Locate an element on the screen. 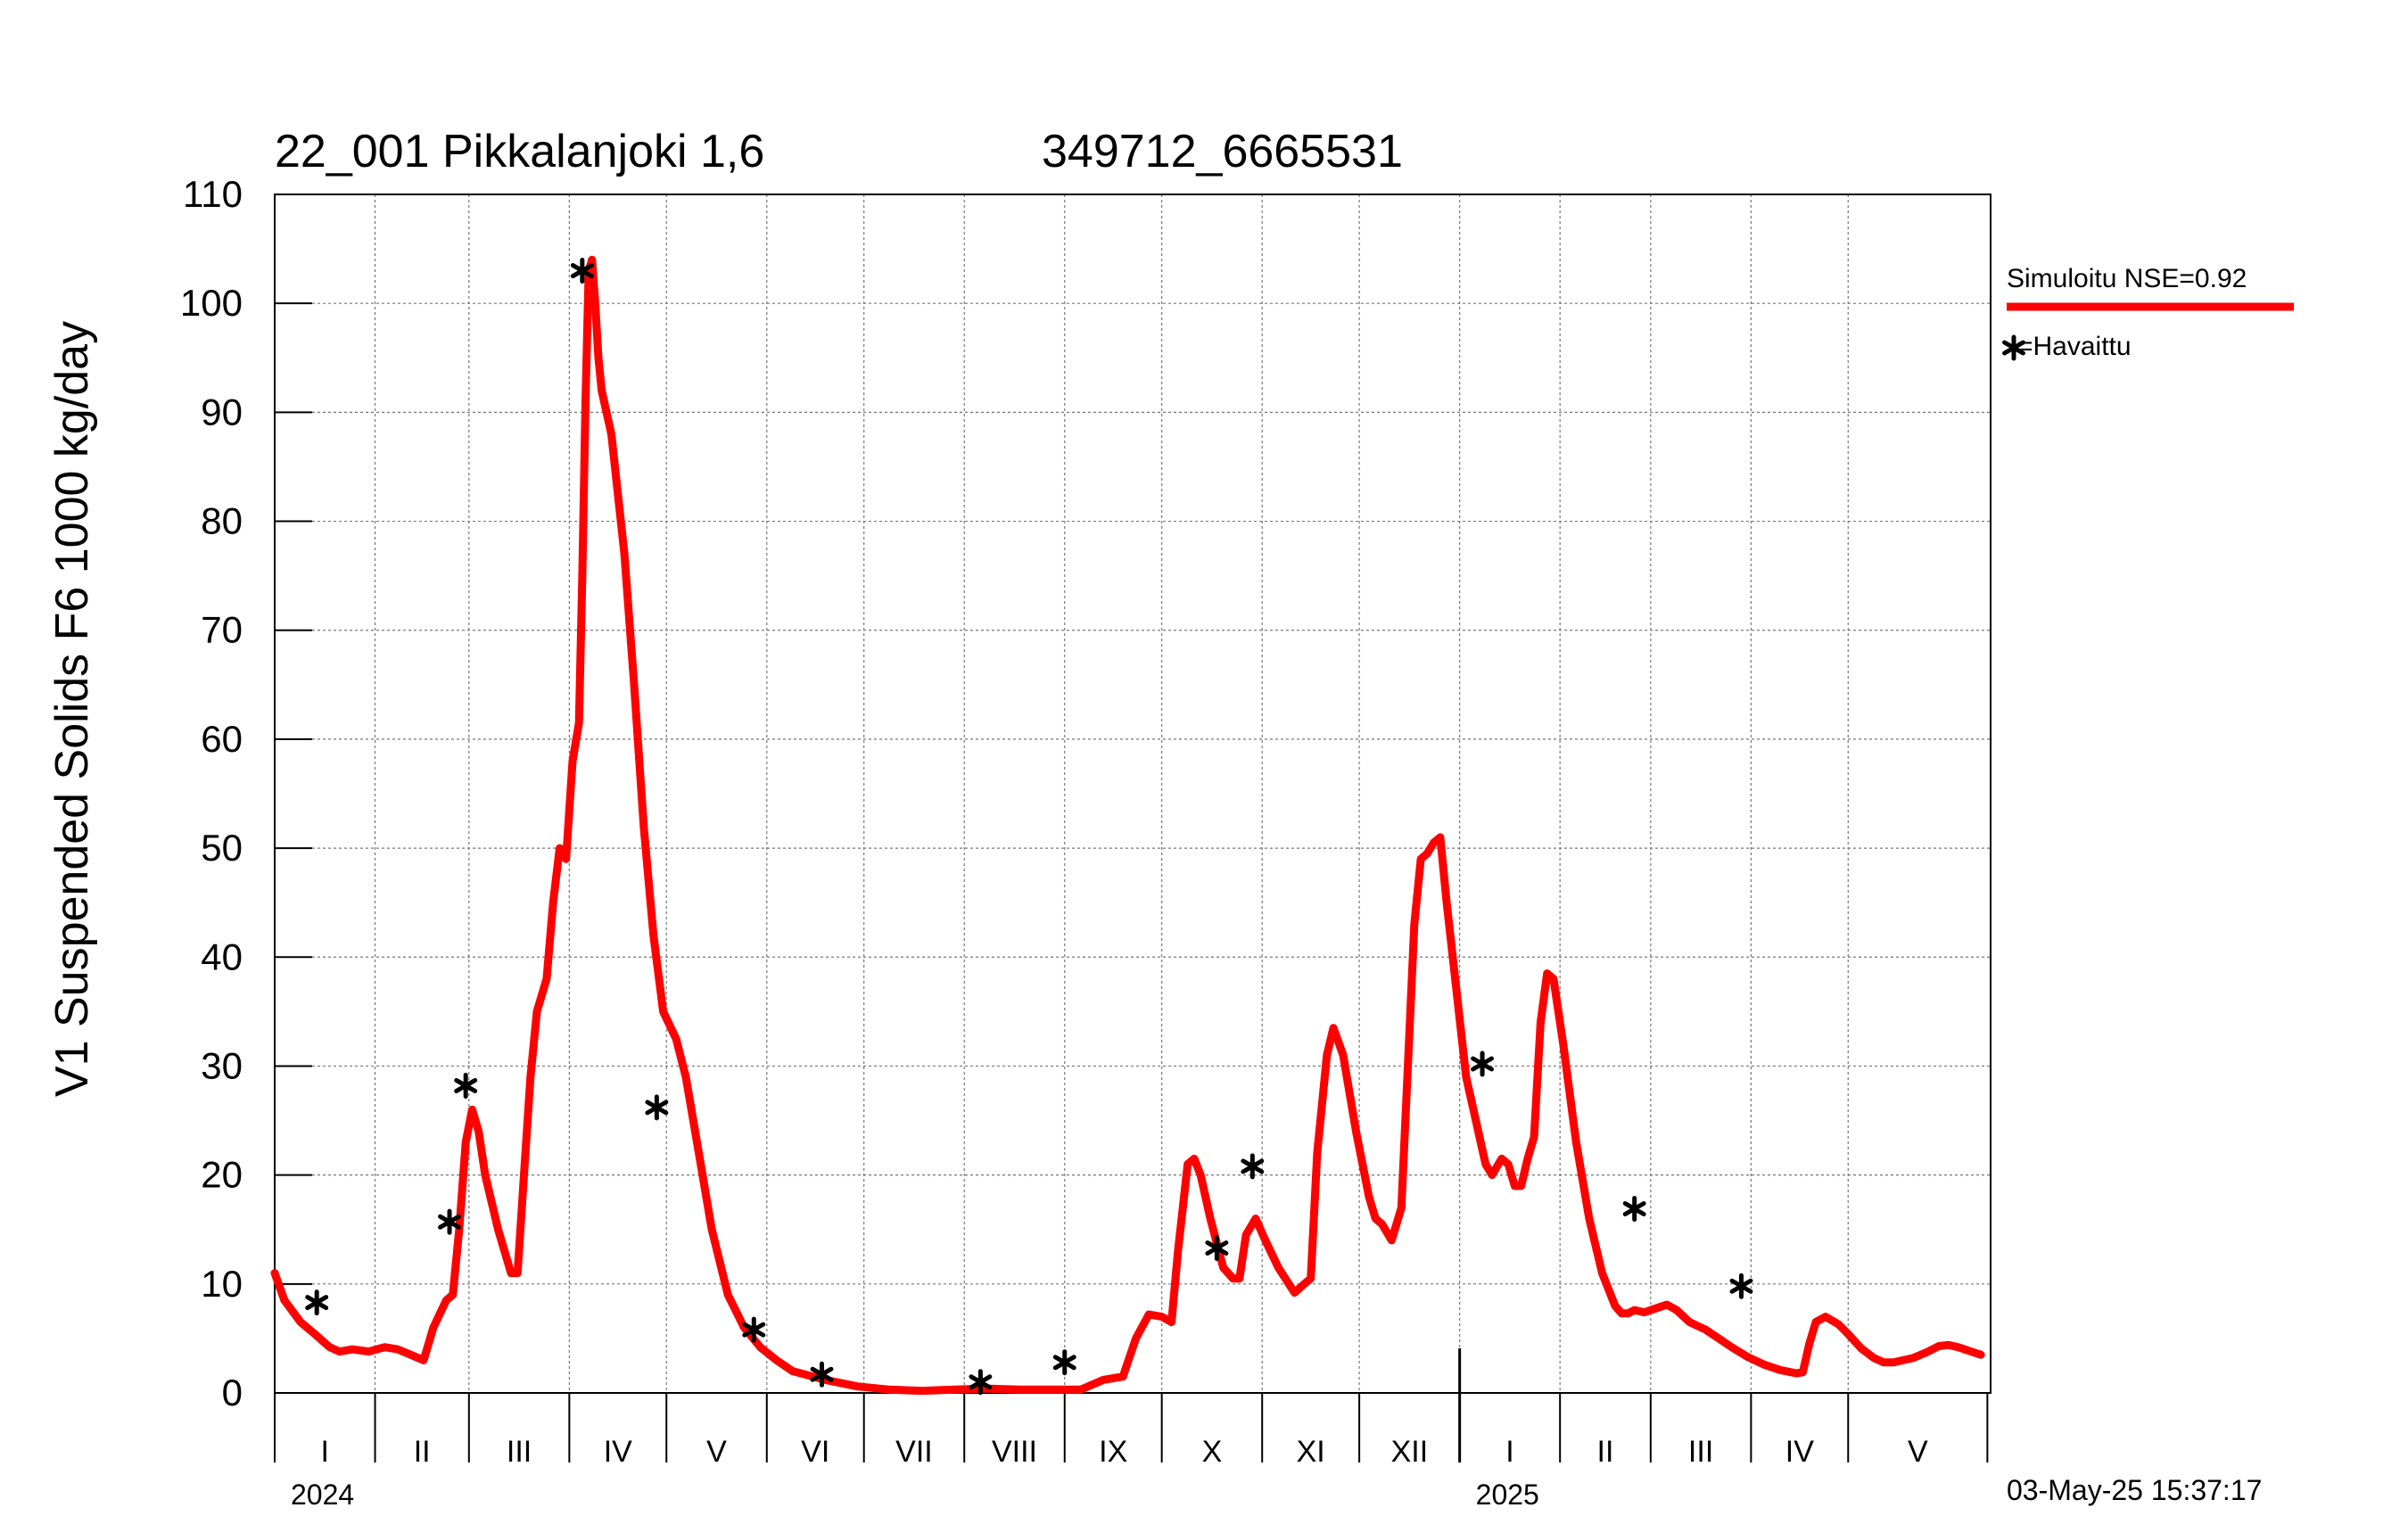 The height and width of the screenshot is (1516, 2408). legend-observed-marker is located at coordinates (2013, 347).